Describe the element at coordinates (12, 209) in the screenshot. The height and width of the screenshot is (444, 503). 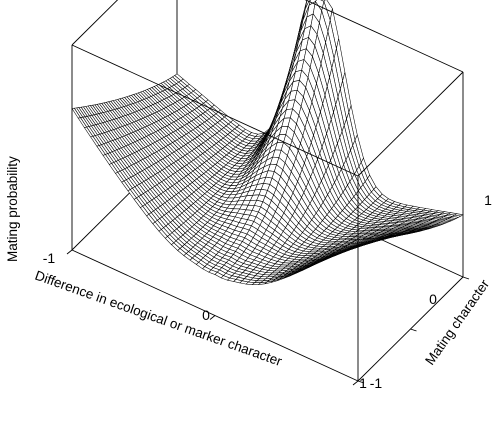
I see `z-axis-label: Mating probability` at that location.